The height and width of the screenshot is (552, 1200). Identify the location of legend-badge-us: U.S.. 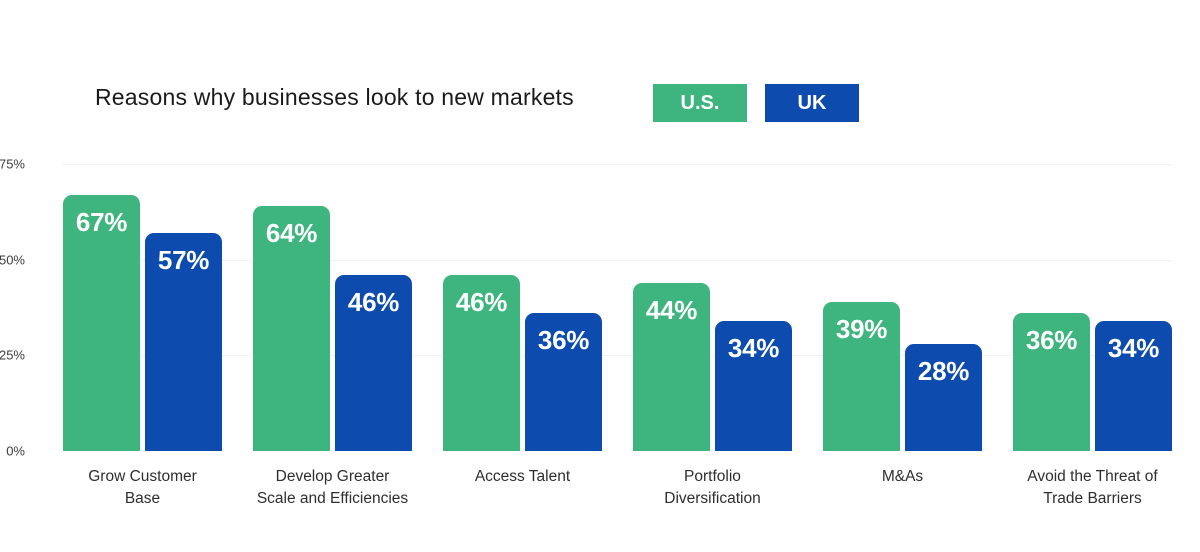
(700, 103).